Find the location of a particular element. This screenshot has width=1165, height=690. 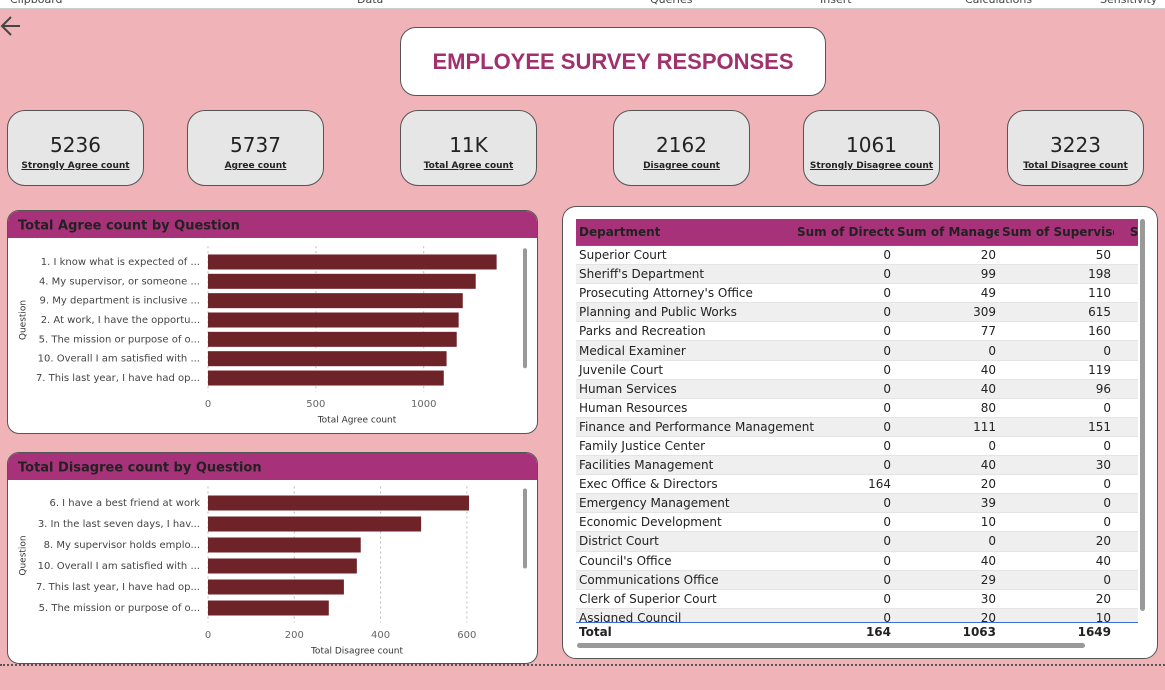

table-cell: Human Services is located at coordinates (685, 389).